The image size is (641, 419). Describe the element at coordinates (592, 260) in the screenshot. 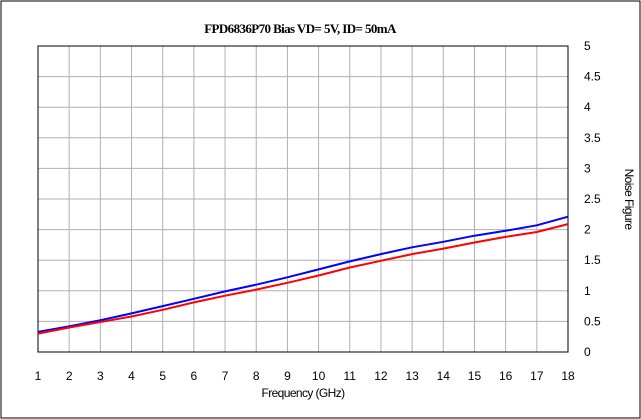

I see `y-tick-label: 1.5` at that location.